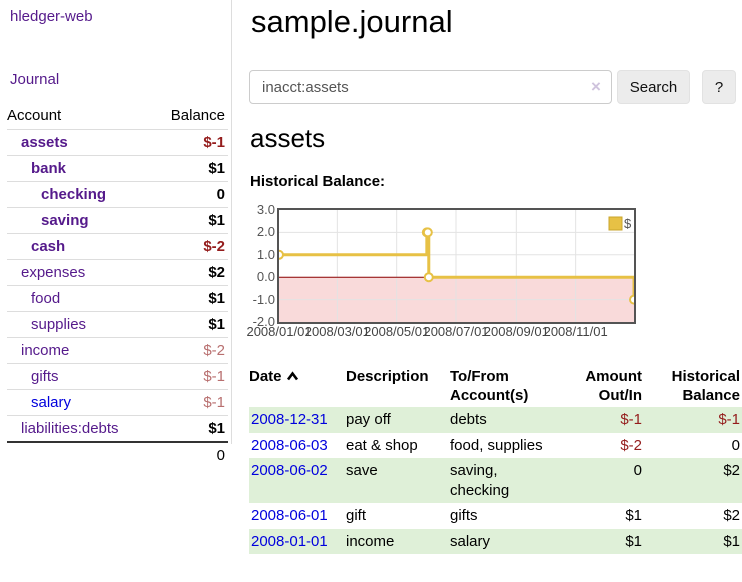  Describe the element at coordinates (495, 516) in the screenshot. I see `transaction-row: 2008-06-01 gift gifts $1 $2` at that location.